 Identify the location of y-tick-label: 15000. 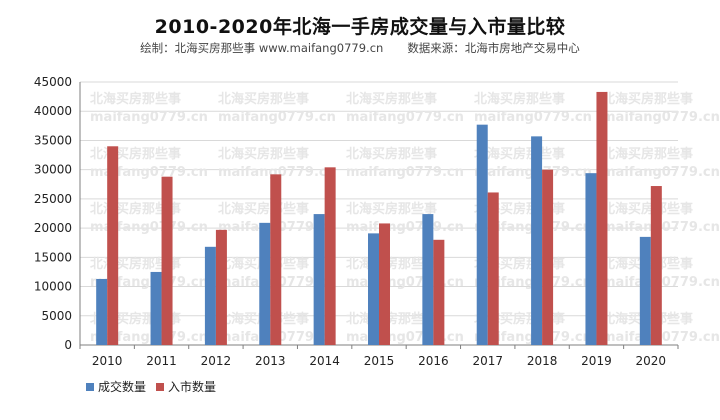
(53, 257).